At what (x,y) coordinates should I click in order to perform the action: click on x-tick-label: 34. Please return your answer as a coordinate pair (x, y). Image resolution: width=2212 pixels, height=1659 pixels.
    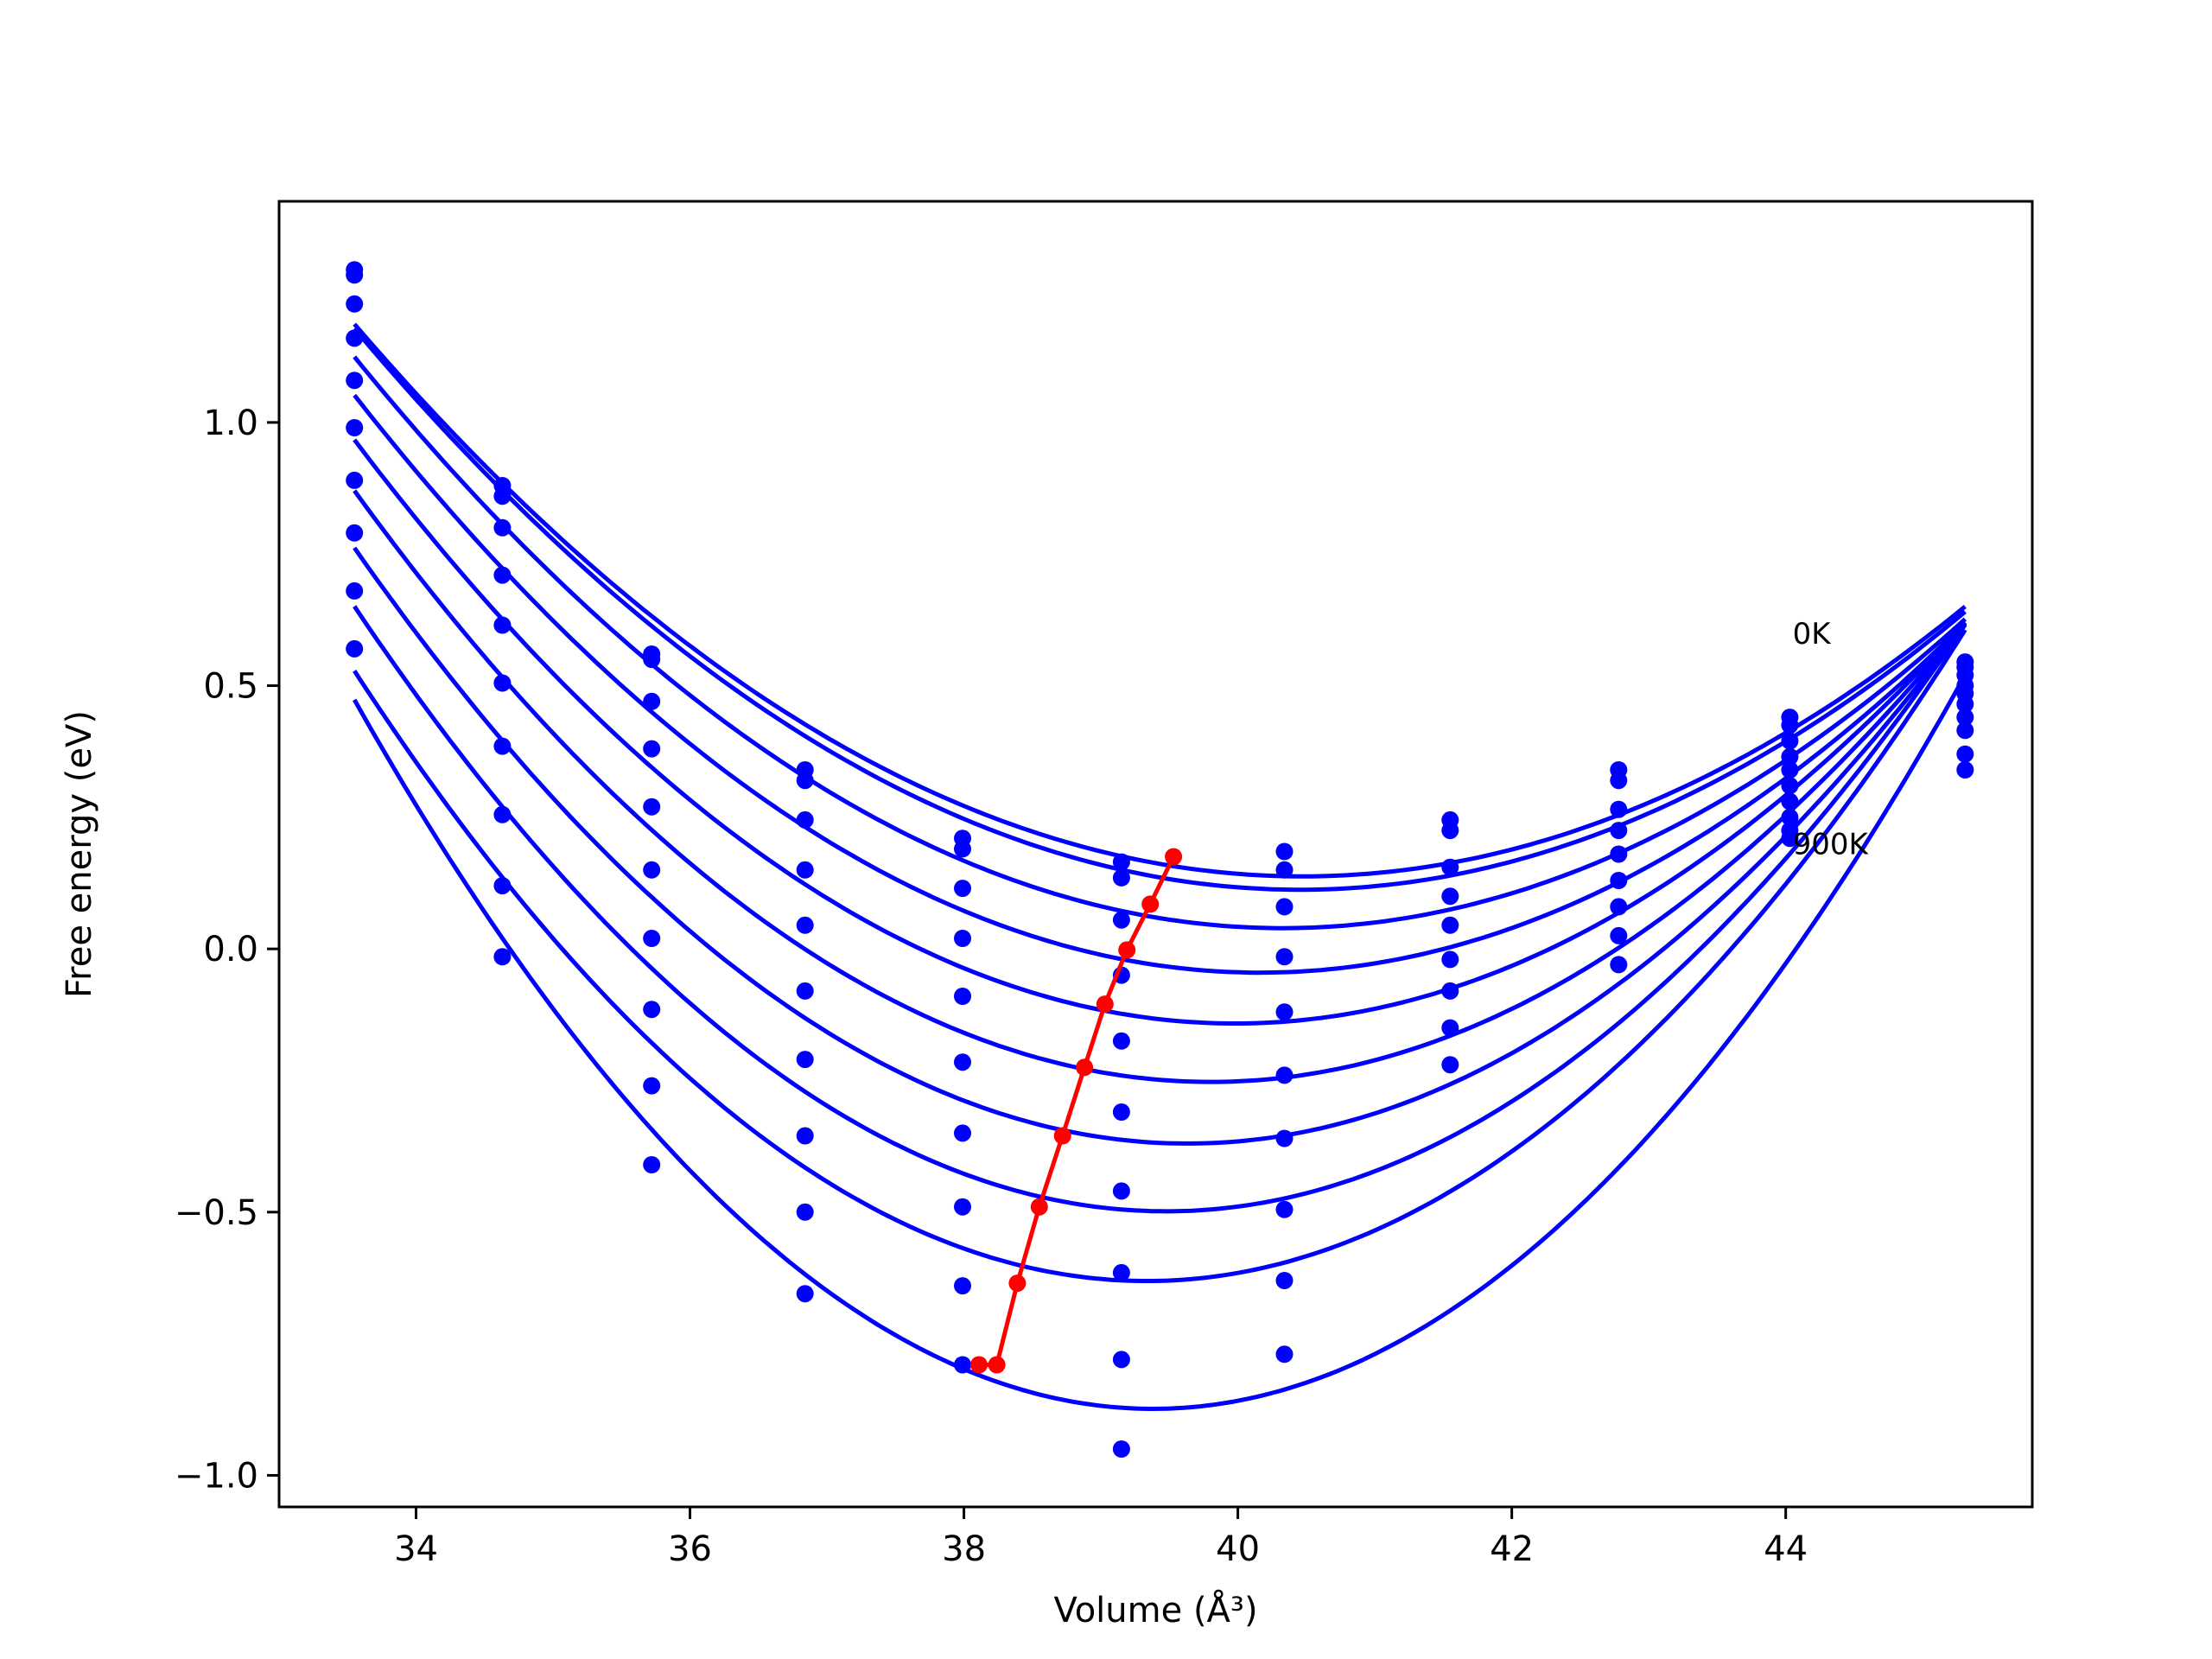
    Looking at the image, I should click on (416, 1549).